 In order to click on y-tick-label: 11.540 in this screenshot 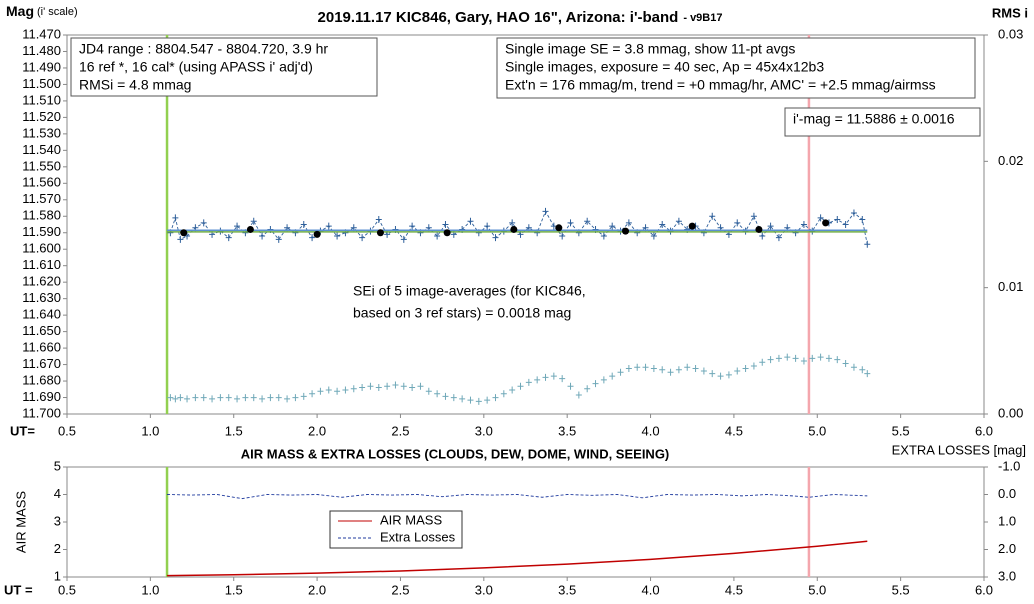, I will do `click(41, 149)`.